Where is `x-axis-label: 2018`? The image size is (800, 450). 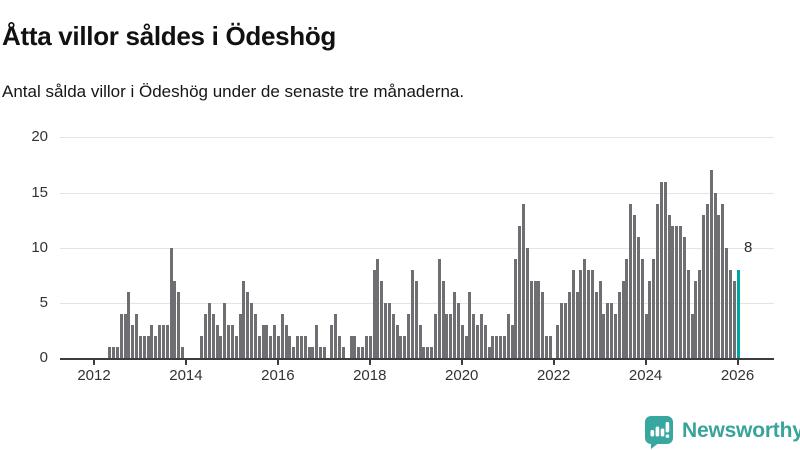 x-axis-label: 2018 is located at coordinates (370, 375).